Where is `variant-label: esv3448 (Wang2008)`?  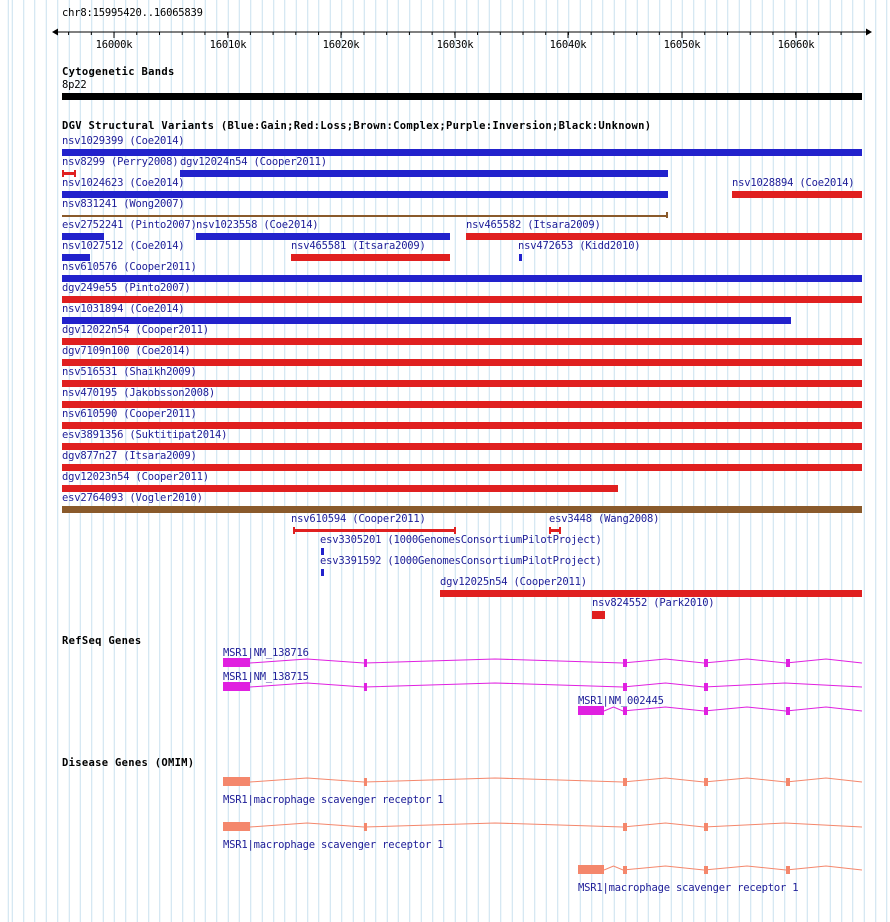 variant-label: esv3448 (Wang2008) is located at coordinates (604, 519).